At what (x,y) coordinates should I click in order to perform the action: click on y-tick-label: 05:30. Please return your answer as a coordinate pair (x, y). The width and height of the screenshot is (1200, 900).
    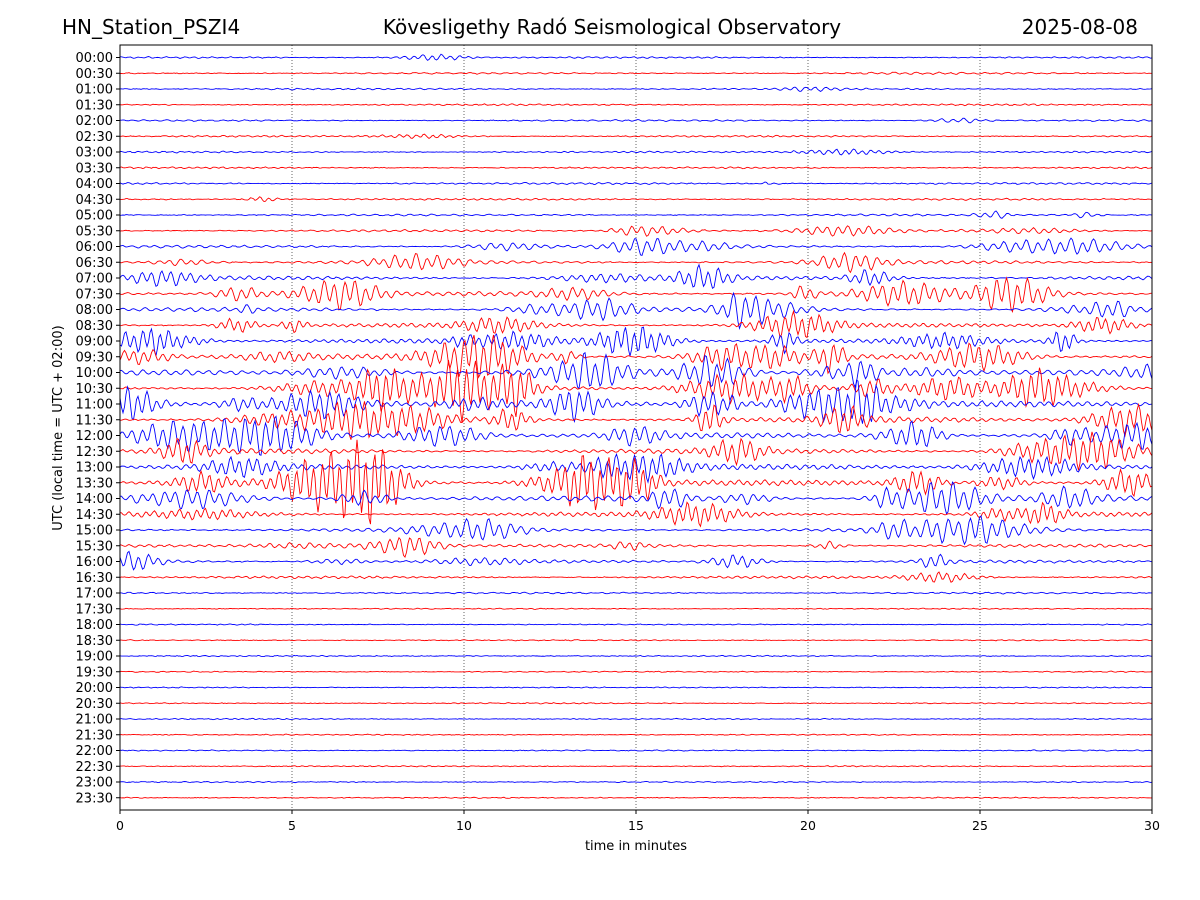
    Looking at the image, I should click on (94, 231).